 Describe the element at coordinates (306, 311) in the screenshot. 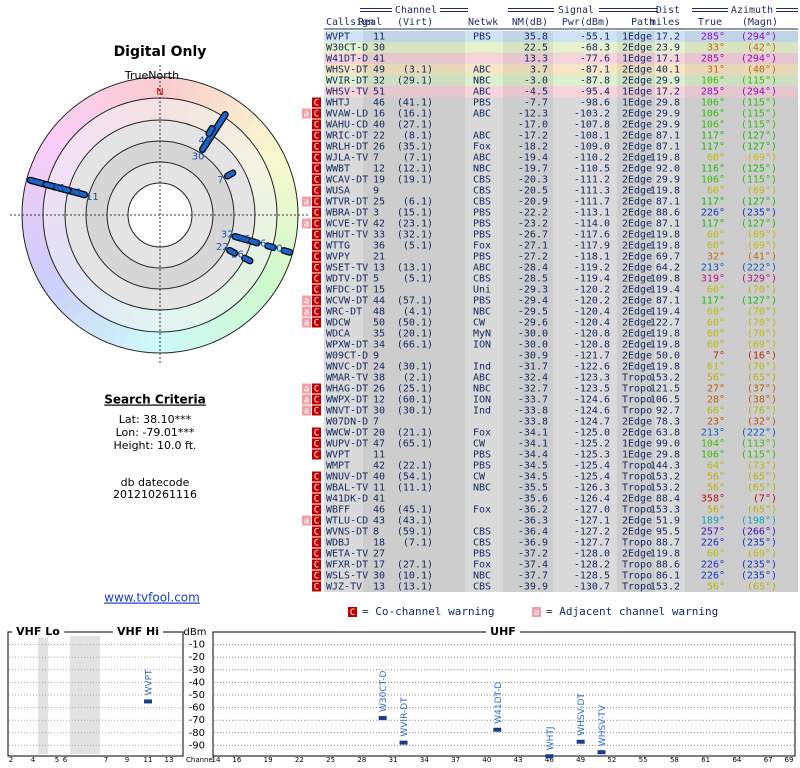

I see `adjacent-channel-flag` at that location.